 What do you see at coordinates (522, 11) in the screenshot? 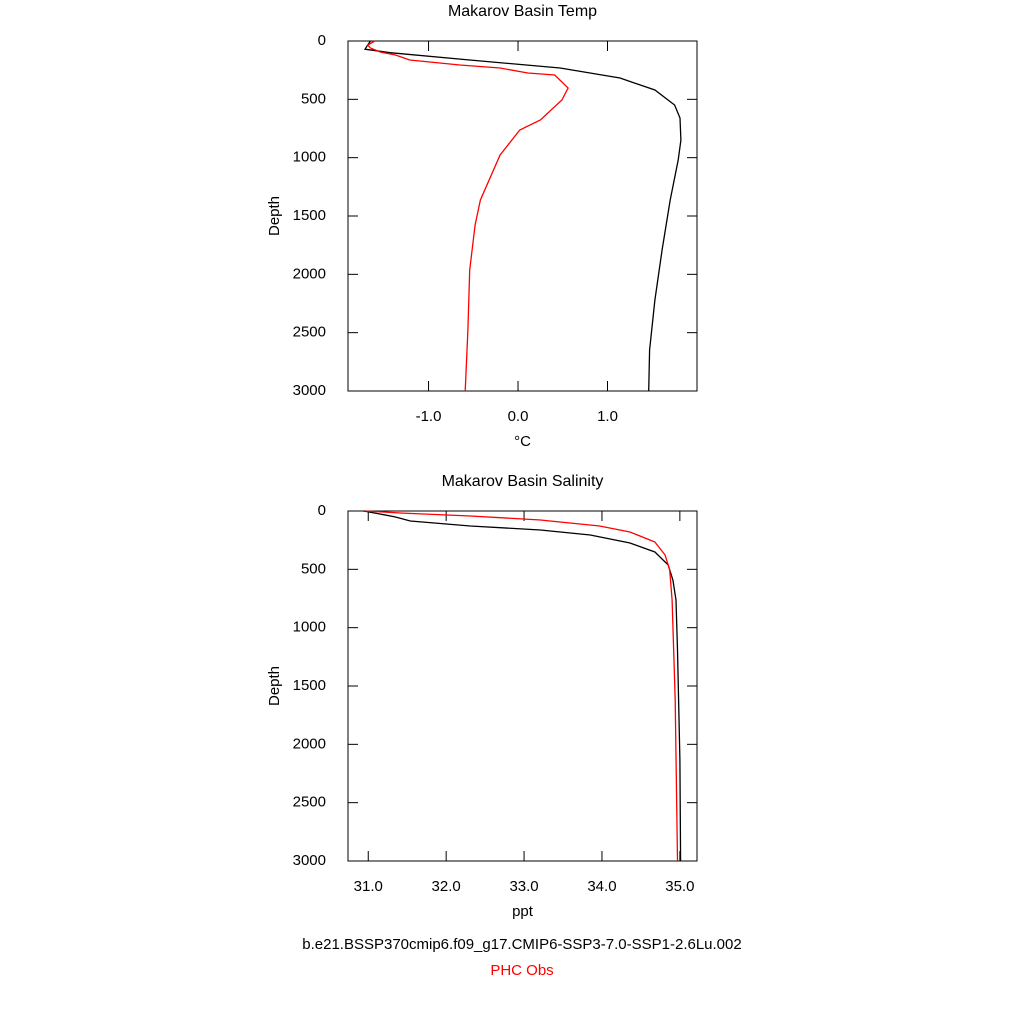
I see `chart-title: Makarov Basin Temp` at bounding box center [522, 11].